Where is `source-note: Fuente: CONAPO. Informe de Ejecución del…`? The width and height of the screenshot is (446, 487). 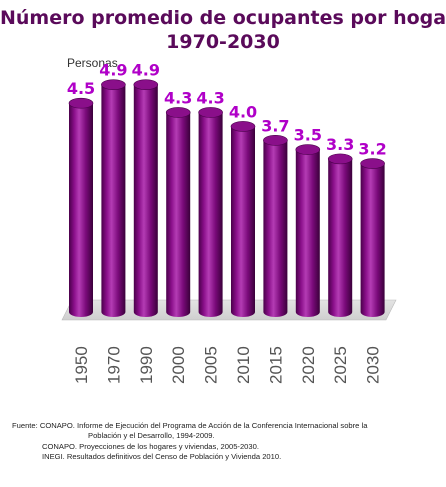
source-note: Fuente: CONAPO. Informe de Ejecución del… is located at coordinates (224, 442).